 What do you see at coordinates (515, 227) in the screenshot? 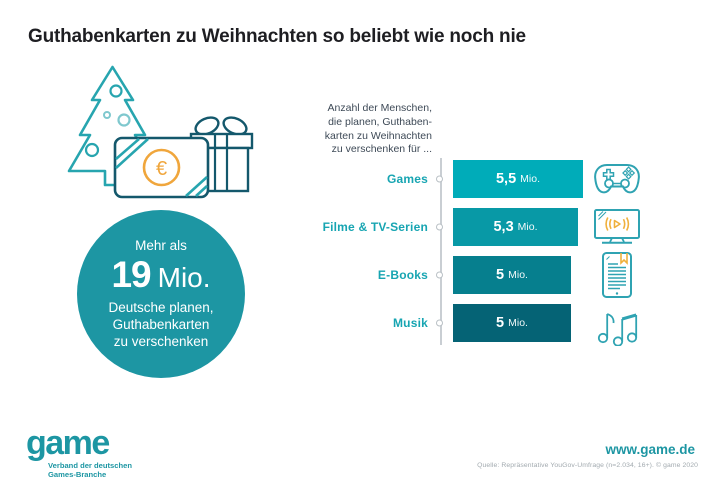
I see `bar-filme-tv: 5,3 Mio.` at bounding box center [515, 227].